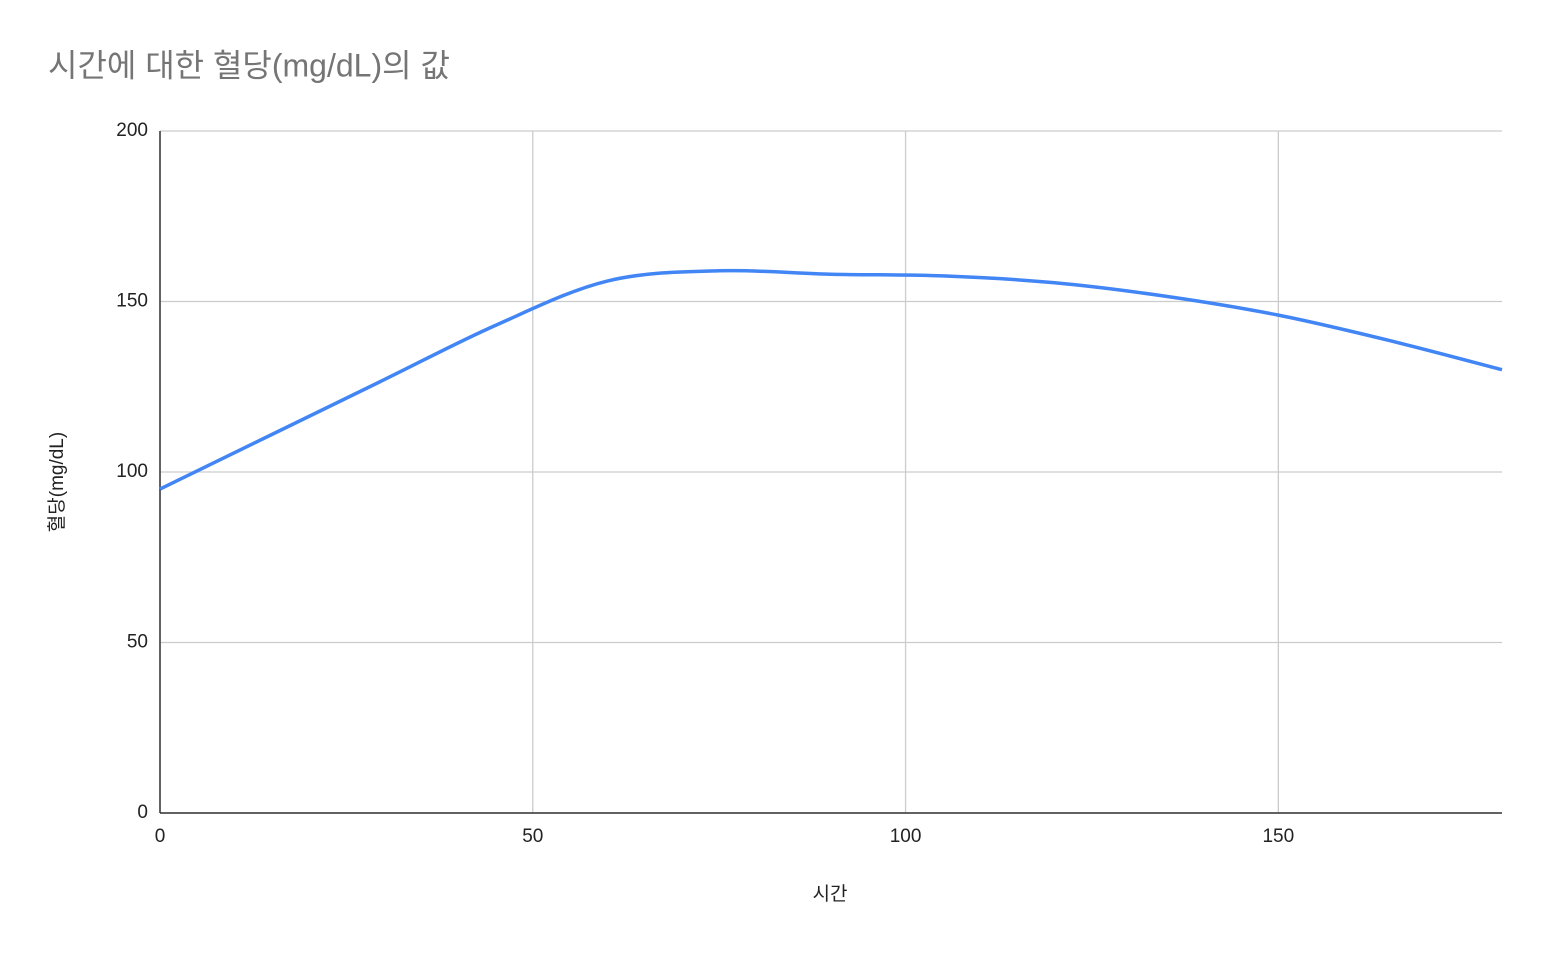 This screenshot has width=1550, height=958. I want to click on x-axis-label: 시간, so click(830, 894).